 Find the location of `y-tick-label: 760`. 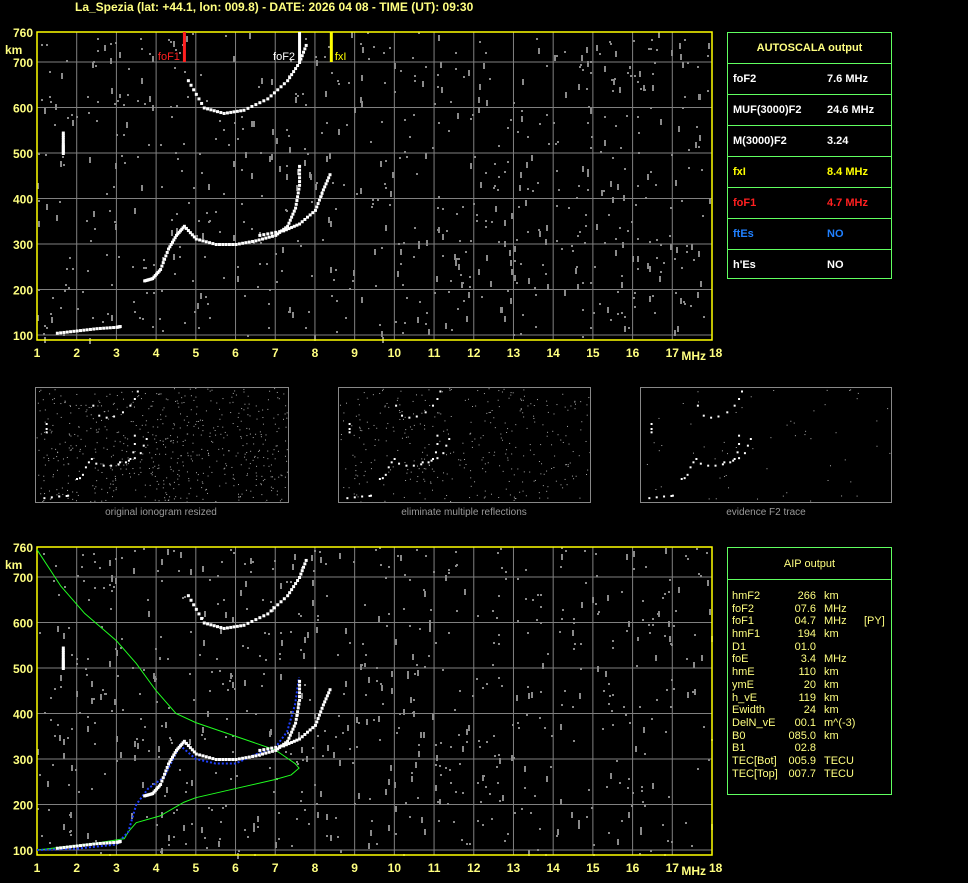

y-tick-label: 760 is located at coordinates (23, 33).